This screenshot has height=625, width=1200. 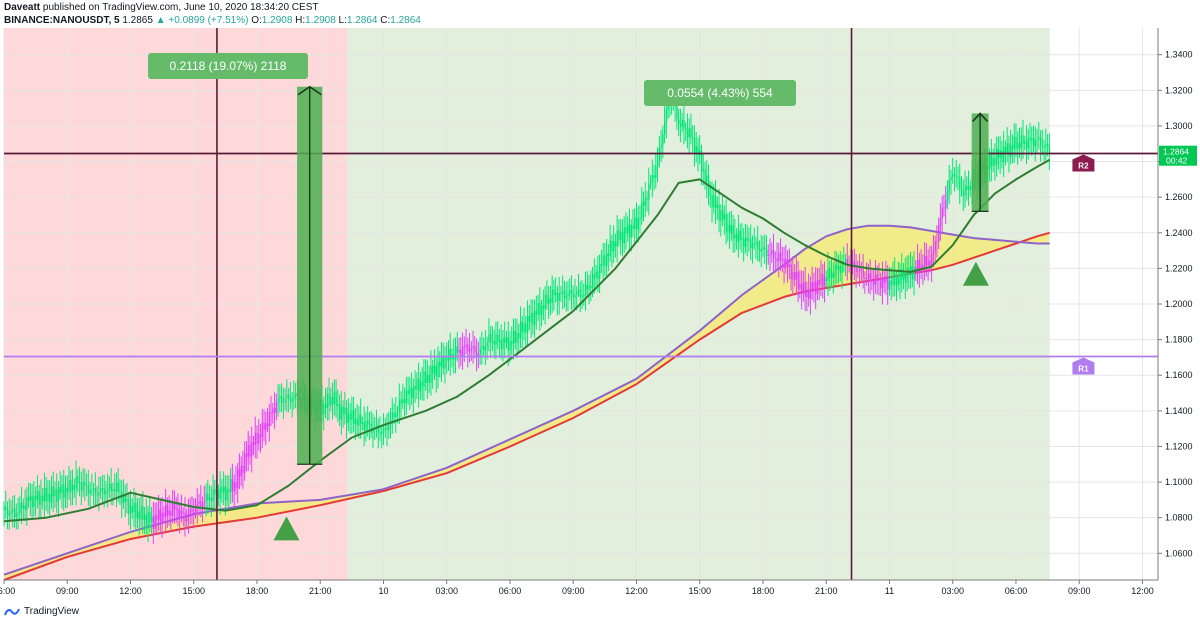 I want to click on time-tick-label: 10, so click(x=383, y=591).